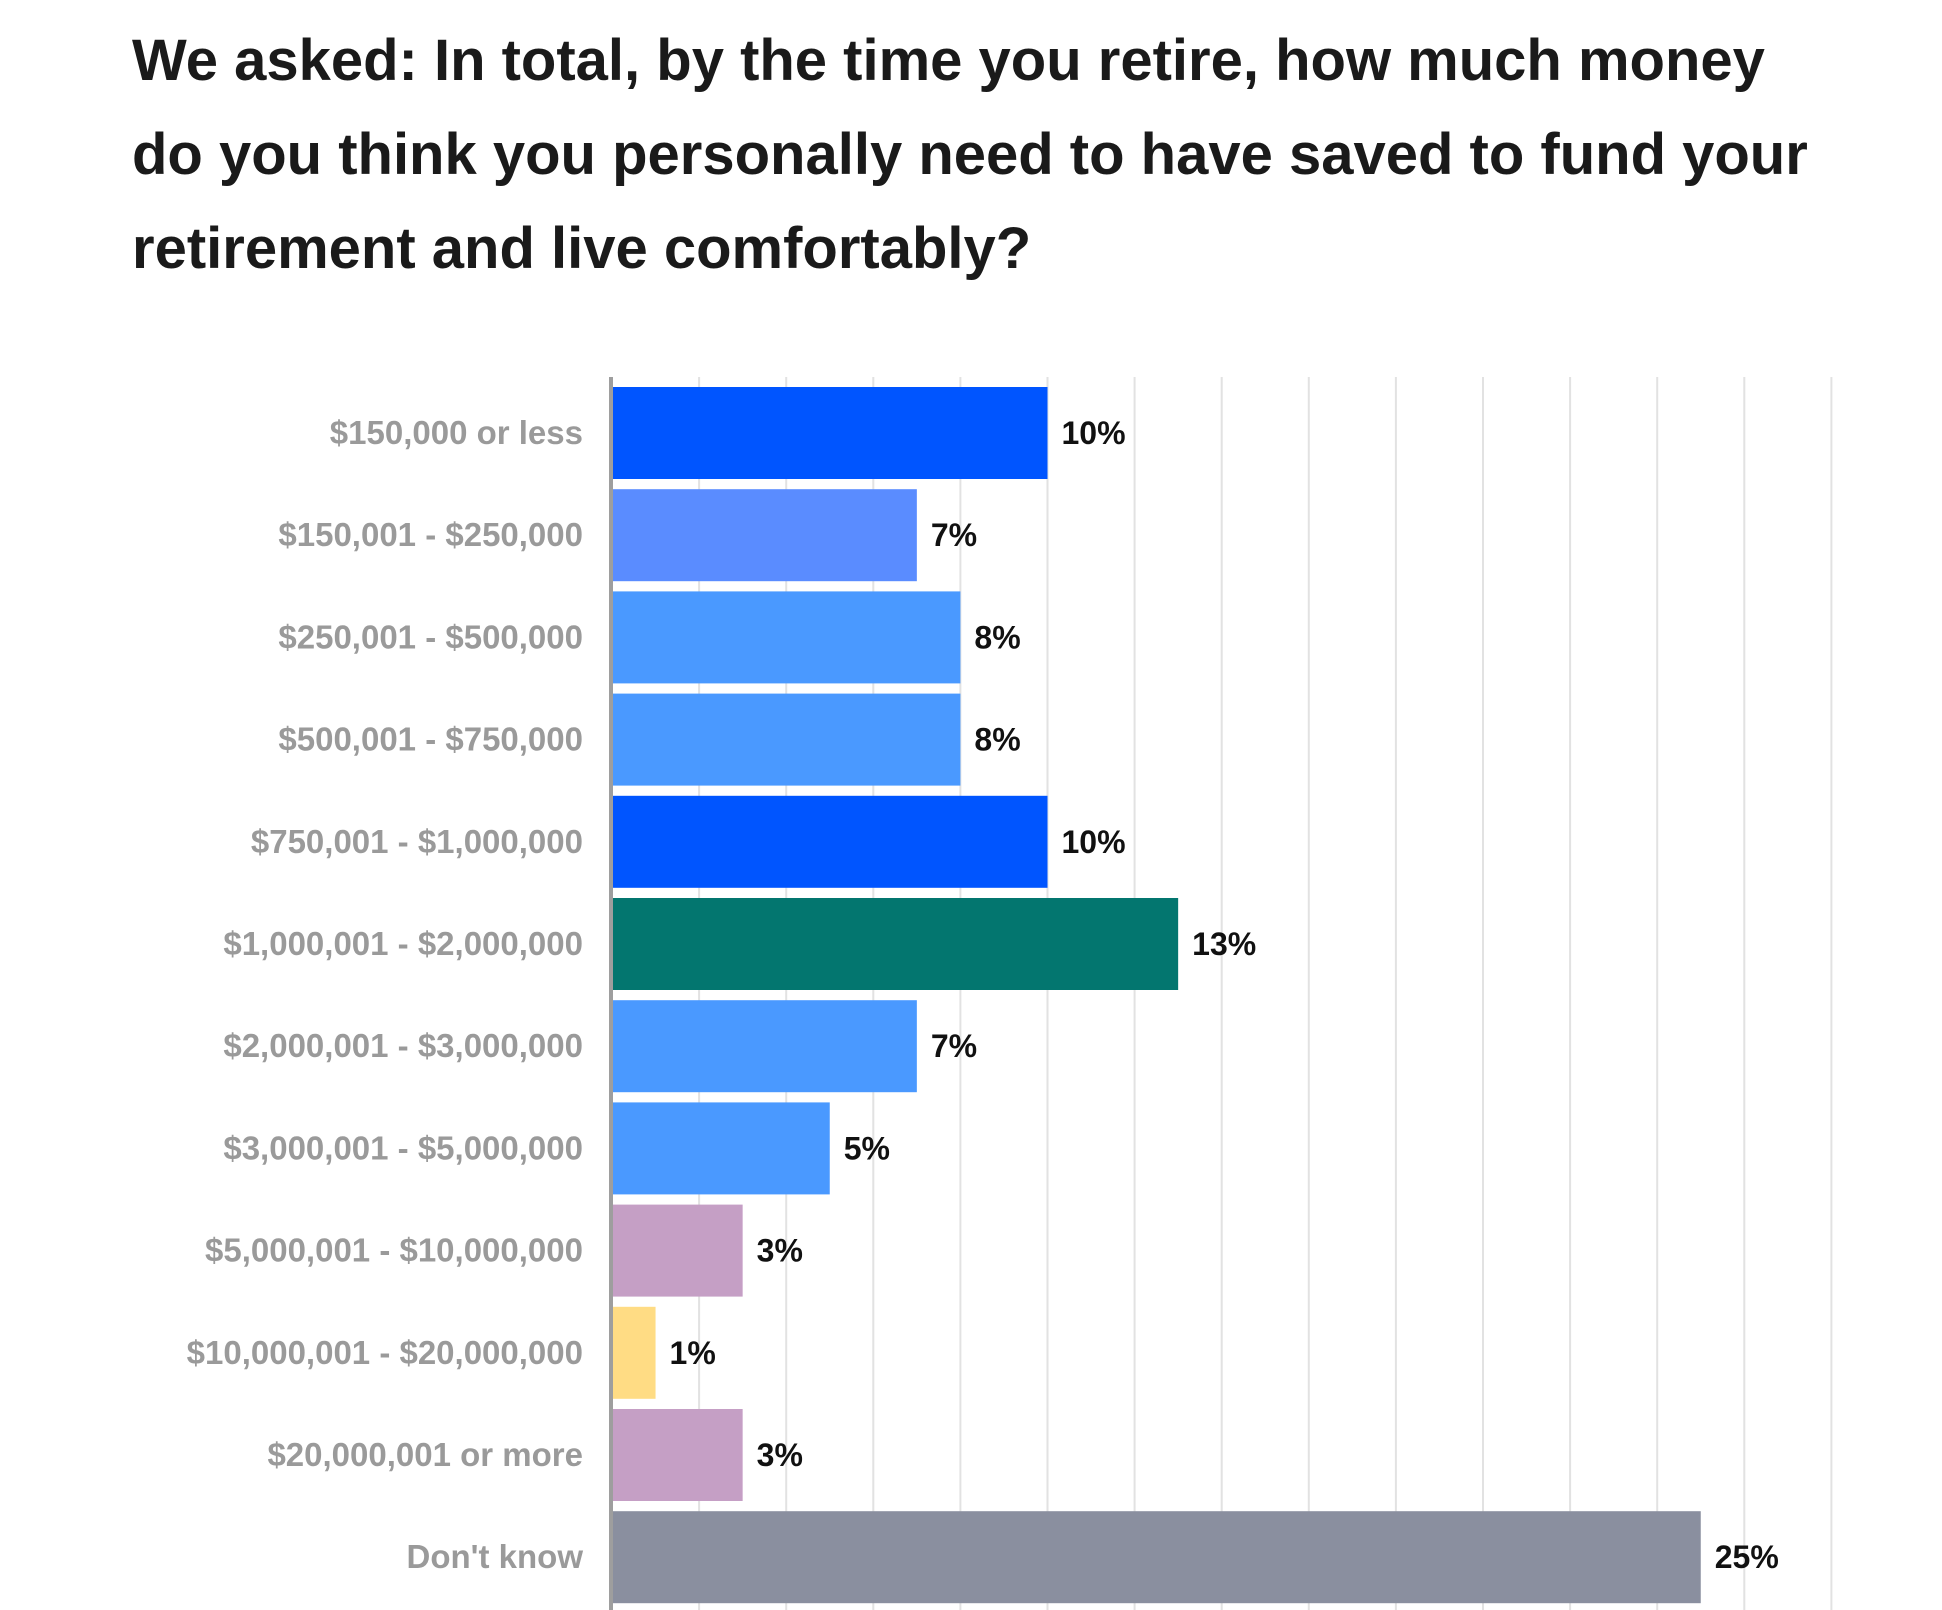  Describe the element at coordinates (867, 1148) in the screenshot. I see `value-label: 5%` at that location.